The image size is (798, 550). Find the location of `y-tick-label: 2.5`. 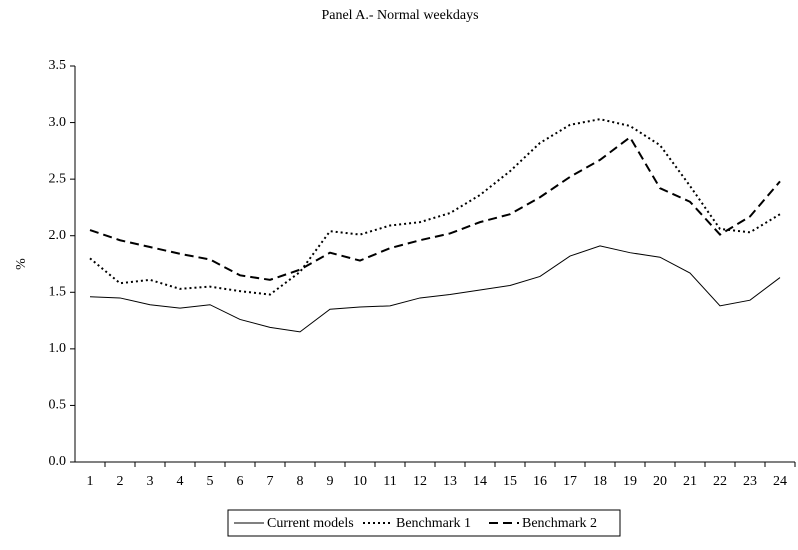

y-tick-label: 2.5 is located at coordinates (58, 178).